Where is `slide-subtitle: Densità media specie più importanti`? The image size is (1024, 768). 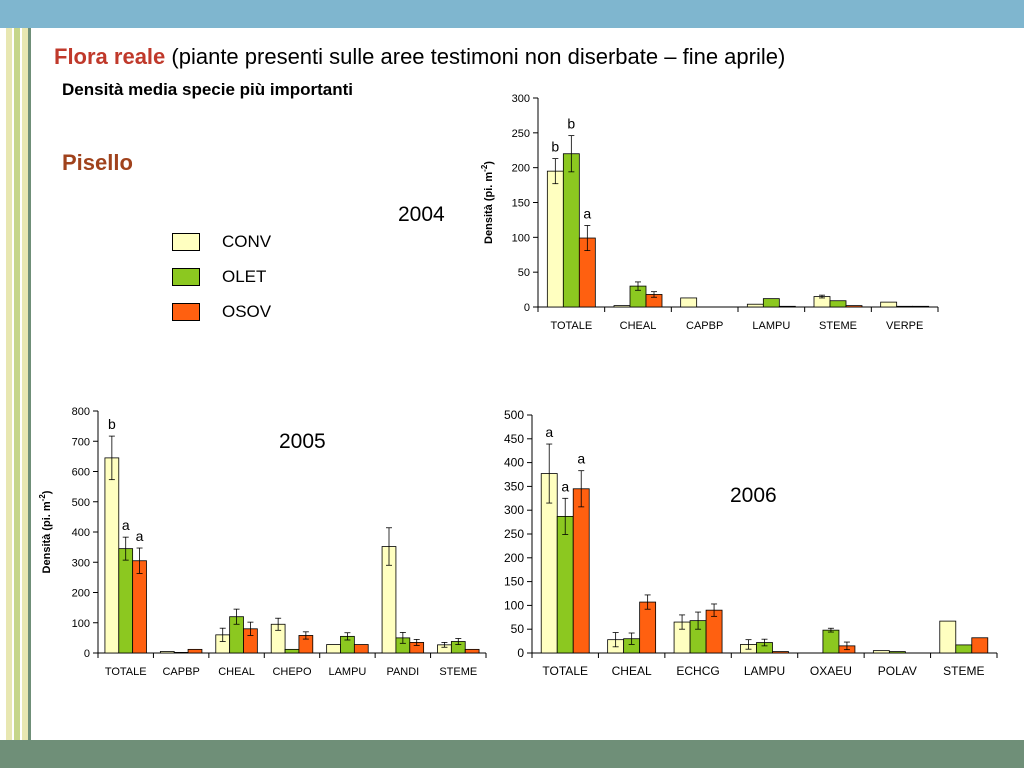
slide-subtitle: Densità media specie più importanti is located at coordinates (207, 89).